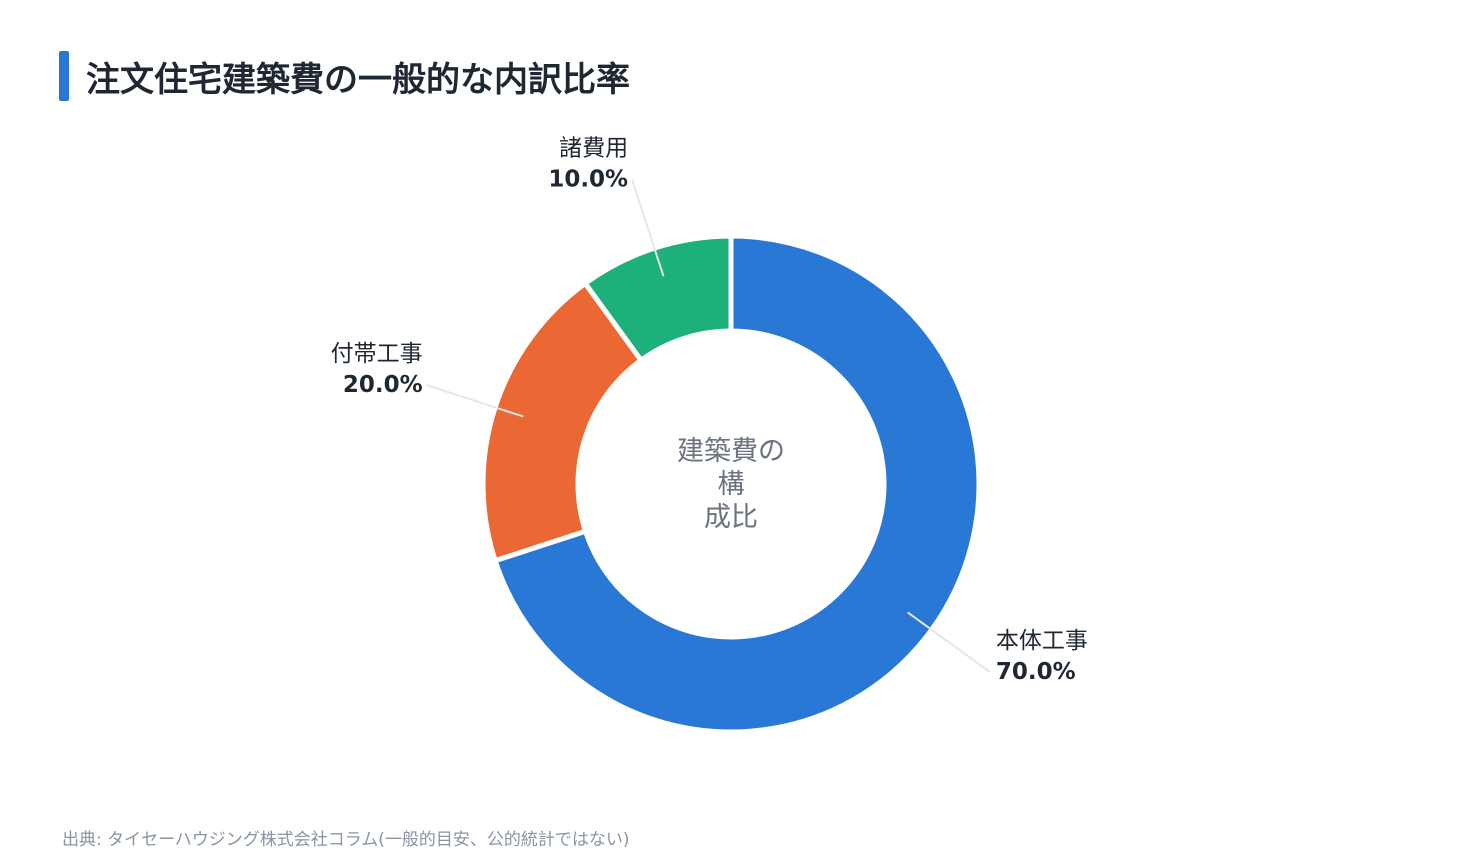  Describe the element at coordinates (588, 180) in the screenshot. I see `slice-label-value-3: 10.0%` at that location.